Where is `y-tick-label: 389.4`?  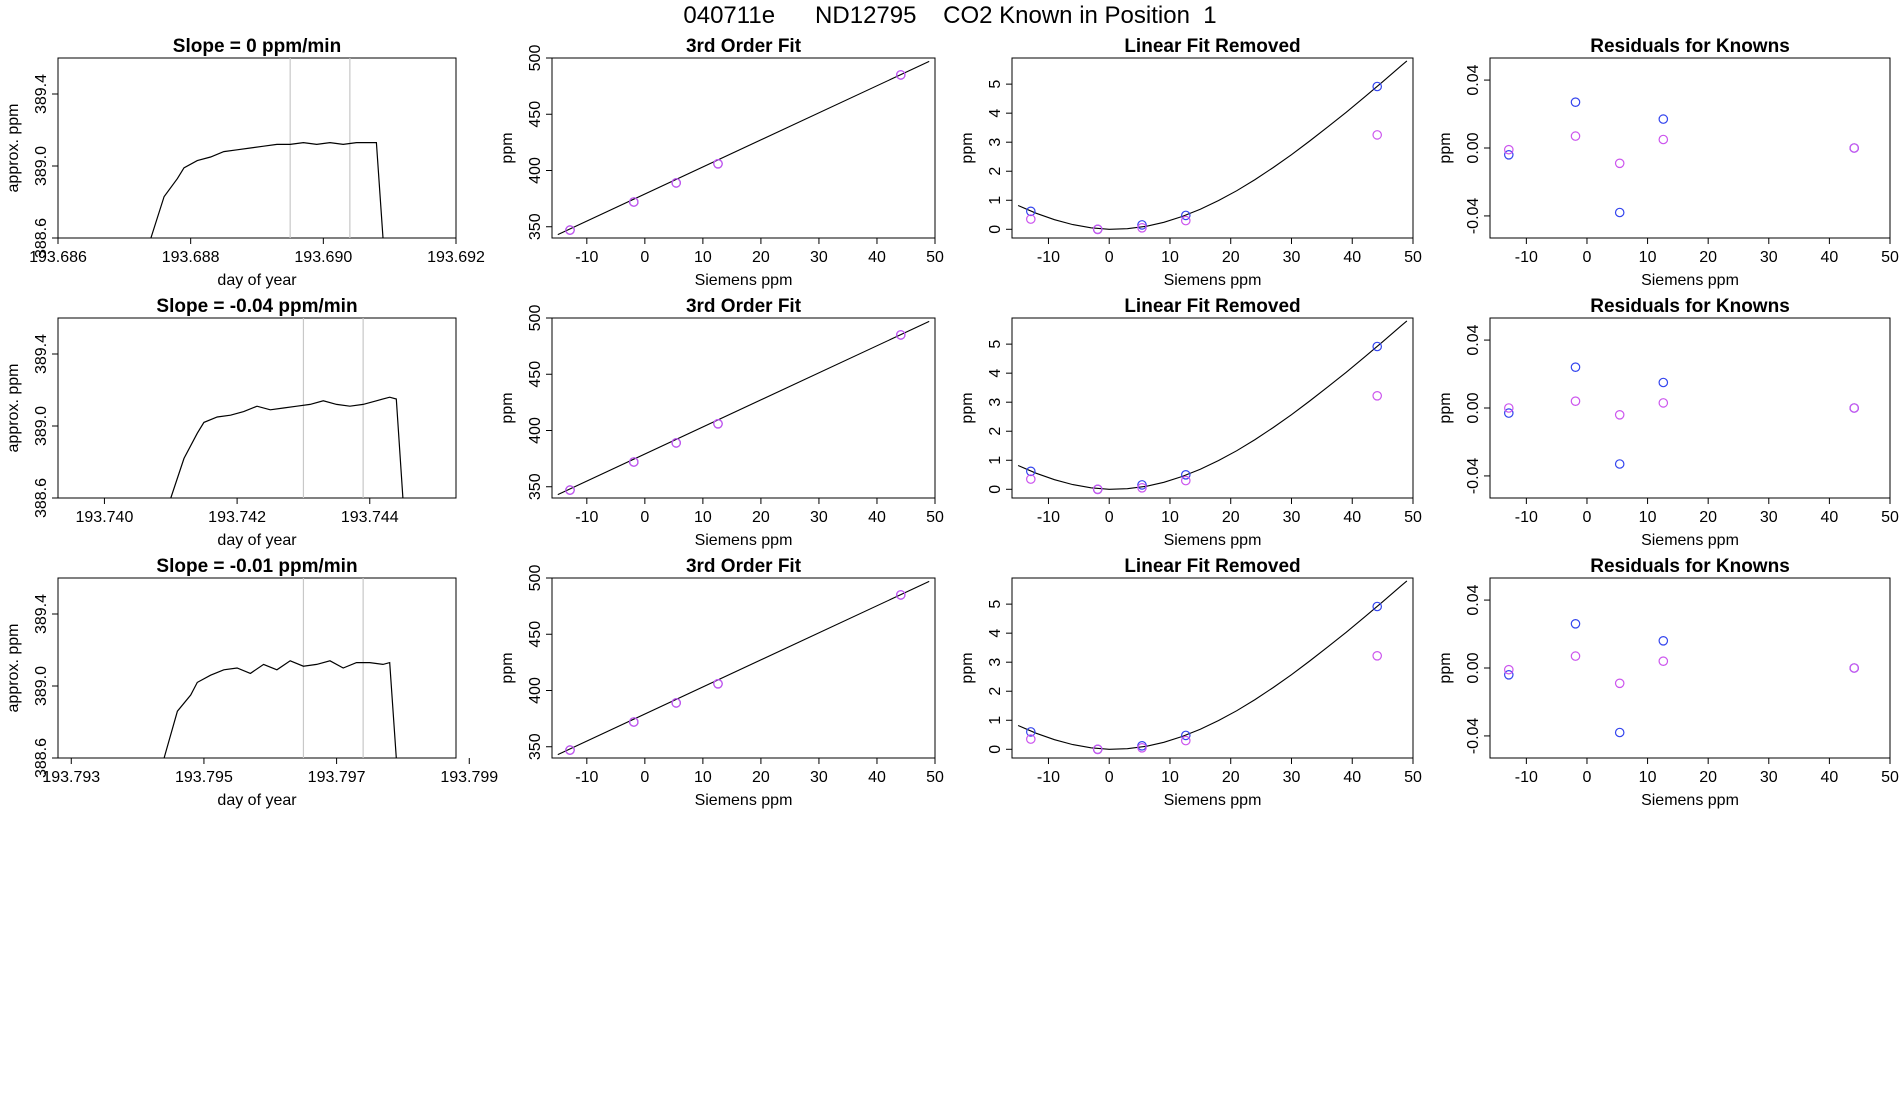 y-tick-label: 389.4 is located at coordinates (41, 354).